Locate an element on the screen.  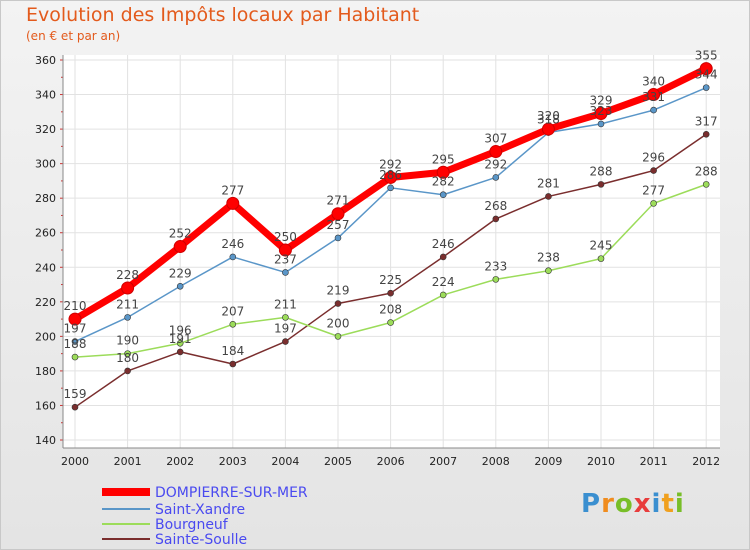
data-label-dompierre-sur-mer: 340 is located at coordinates (653, 82).